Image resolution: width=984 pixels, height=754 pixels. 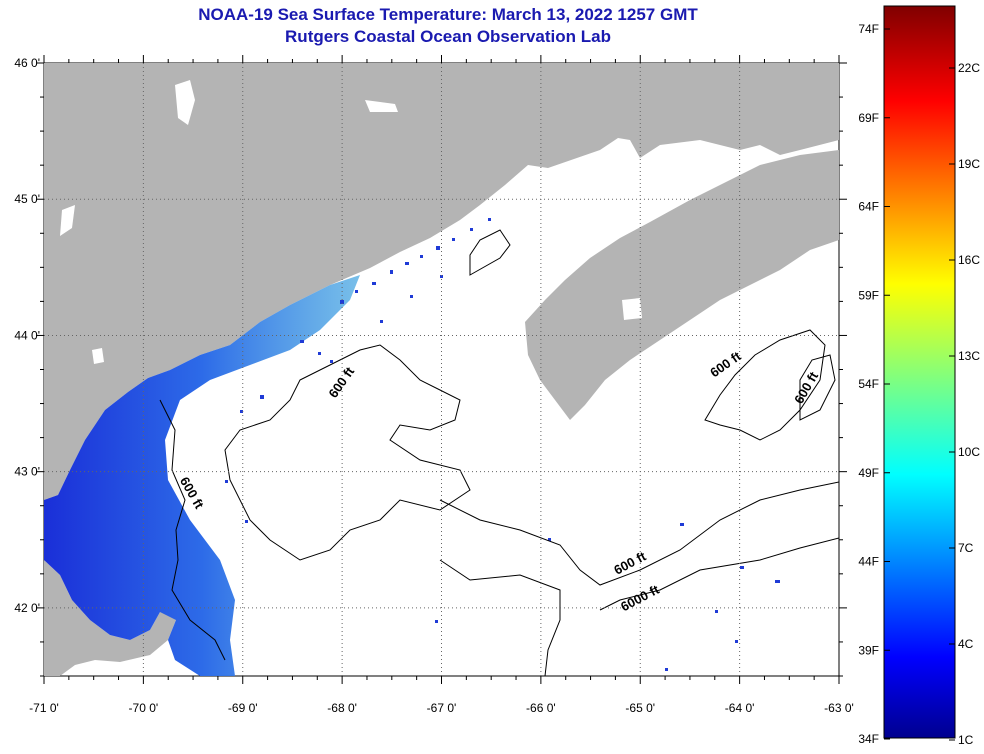 I want to click on lon-tick-label: -69 0', so click(x=243, y=708).